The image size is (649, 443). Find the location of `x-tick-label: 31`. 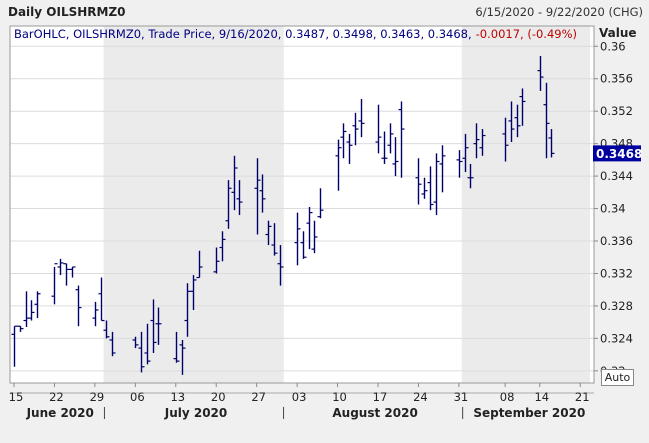

x-tick-label: 31 is located at coordinates (461, 397).